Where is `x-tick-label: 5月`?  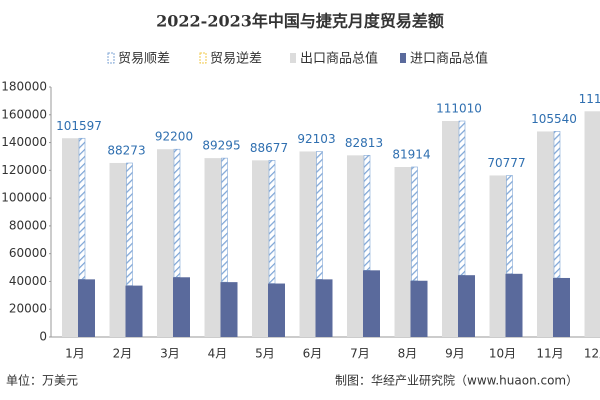 x-tick-label: 5月 is located at coordinates (265, 354).